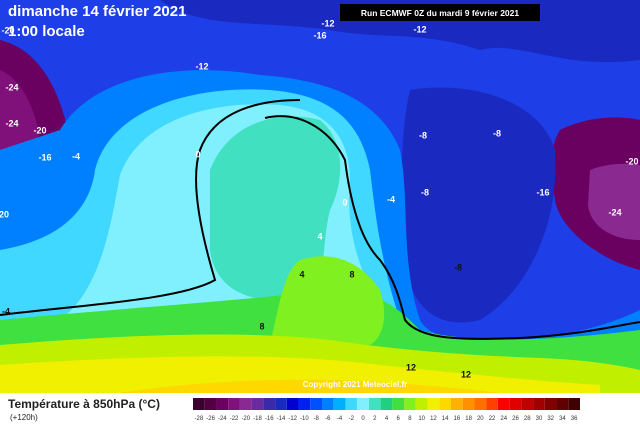 The height and width of the screenshot is (427, 640). I want to click on scale-label: -26, so click(210, 419).